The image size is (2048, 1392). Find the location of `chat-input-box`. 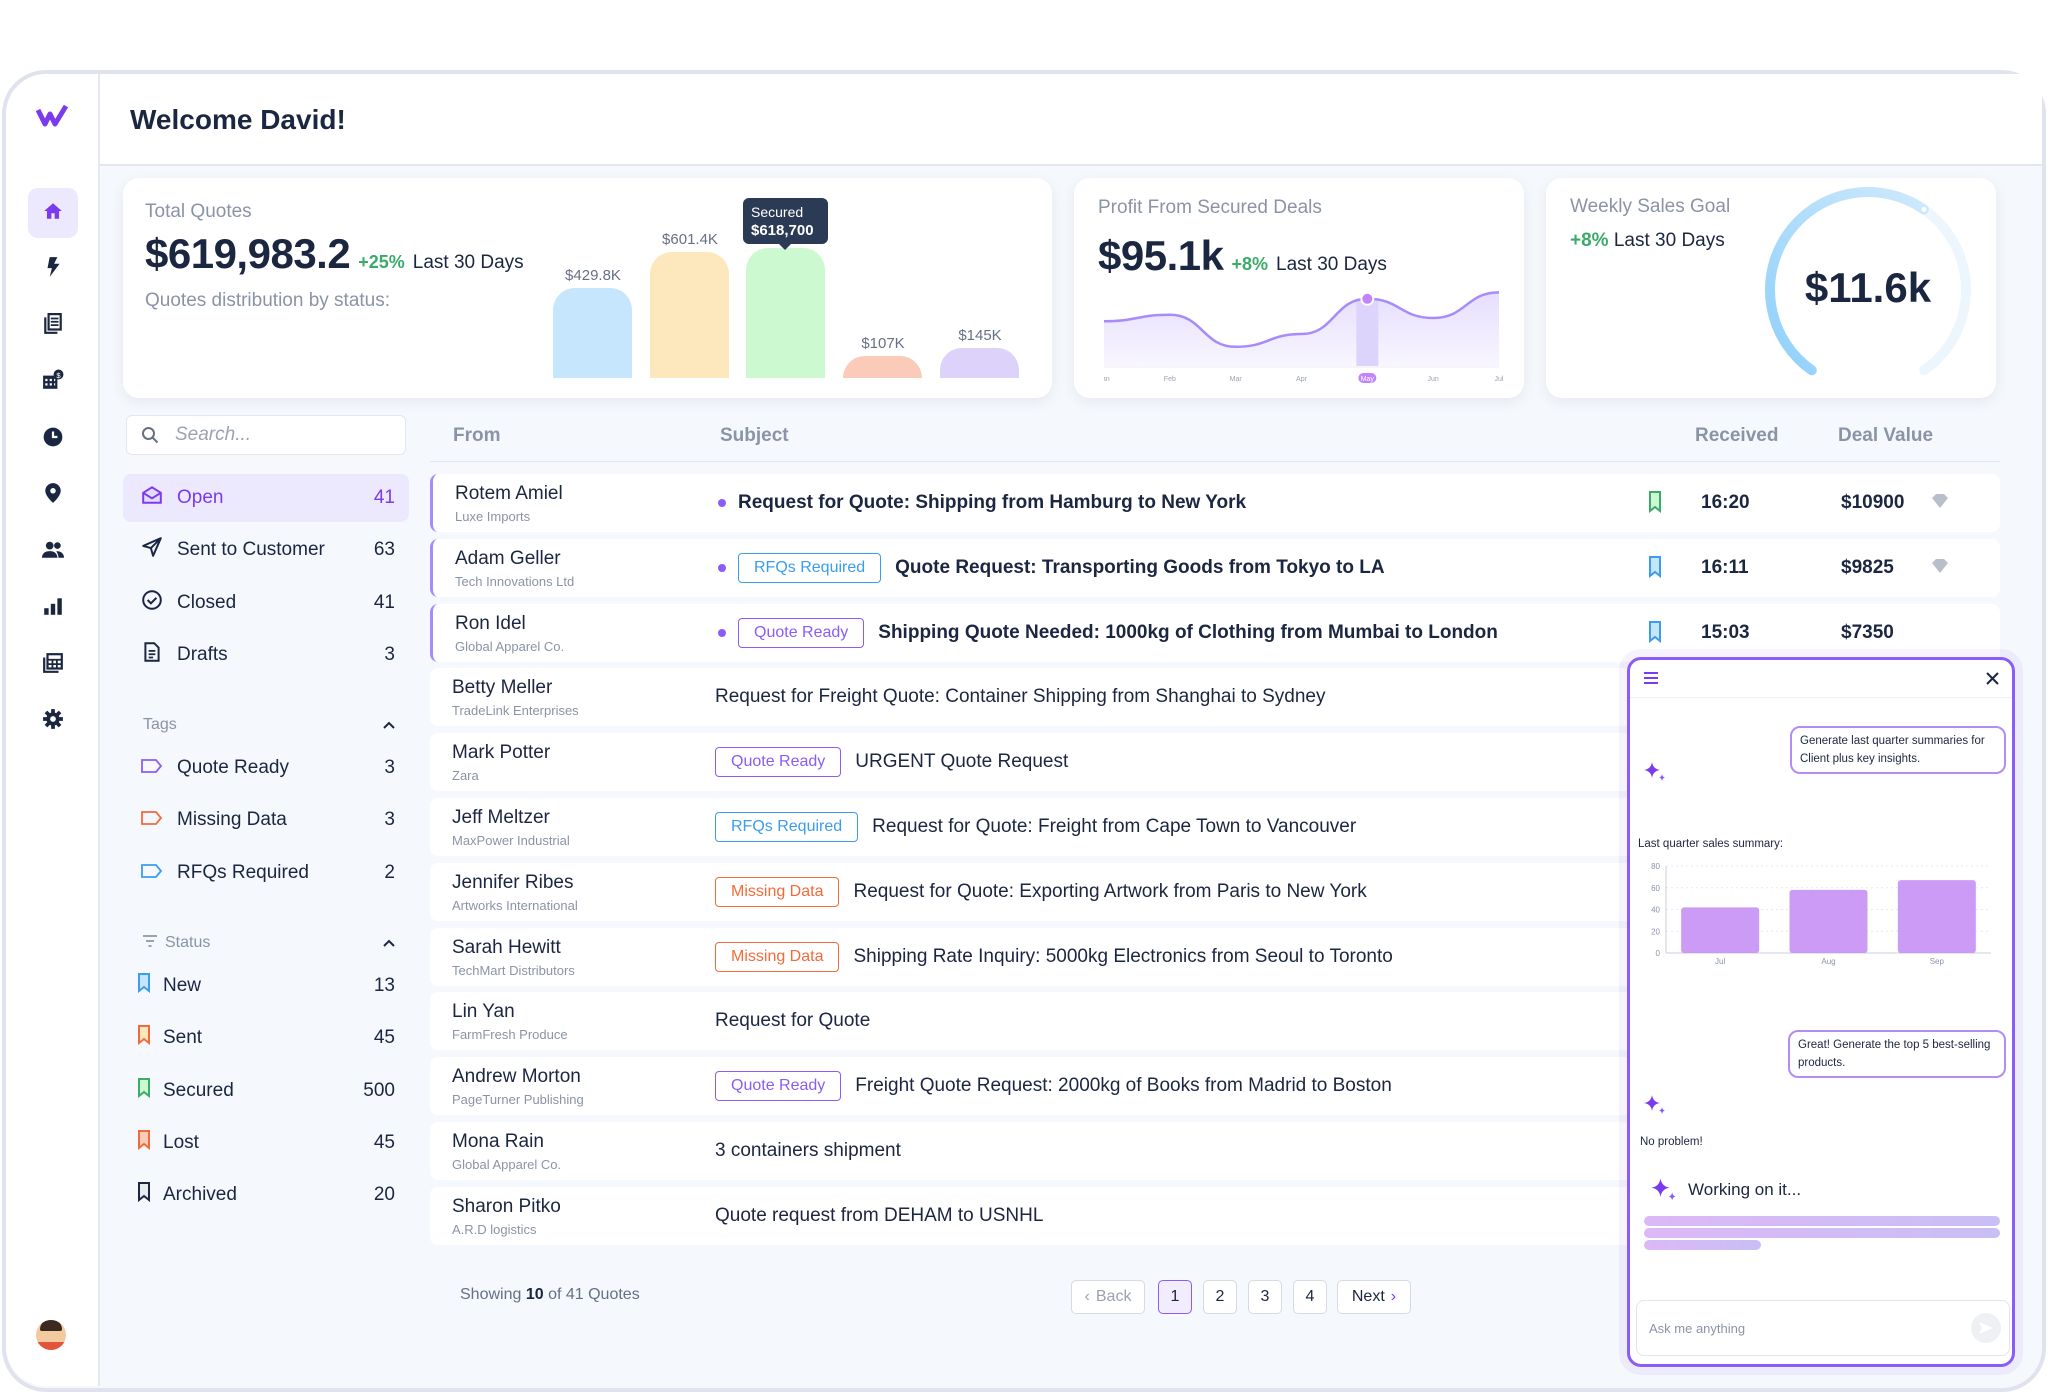

chat-input-box is located at coordinates (1823, 1328).